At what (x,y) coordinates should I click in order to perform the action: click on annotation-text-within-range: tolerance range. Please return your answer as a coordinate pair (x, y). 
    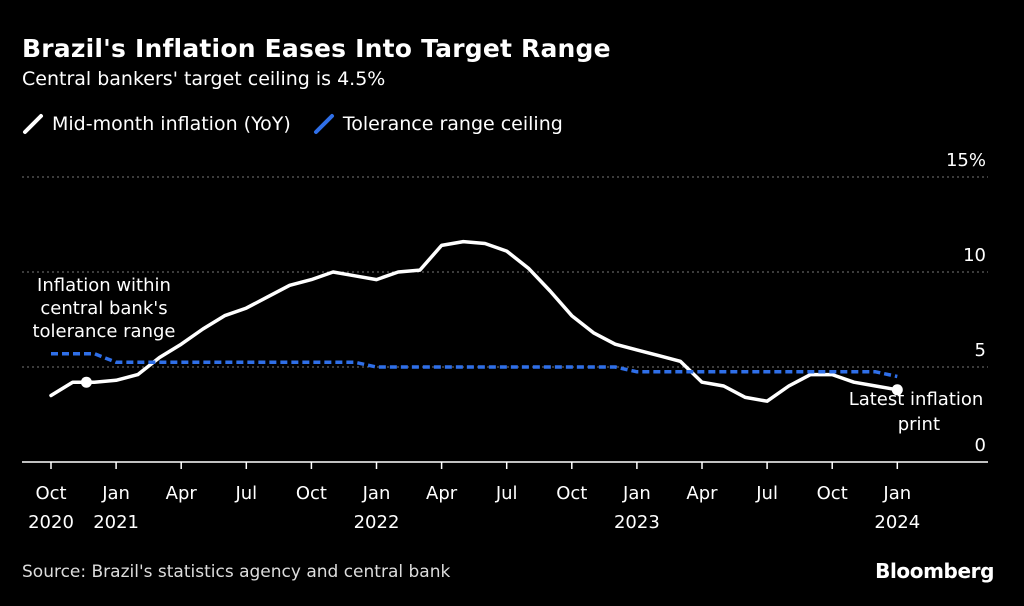
    Looking at the image, I should click on (103, 331).